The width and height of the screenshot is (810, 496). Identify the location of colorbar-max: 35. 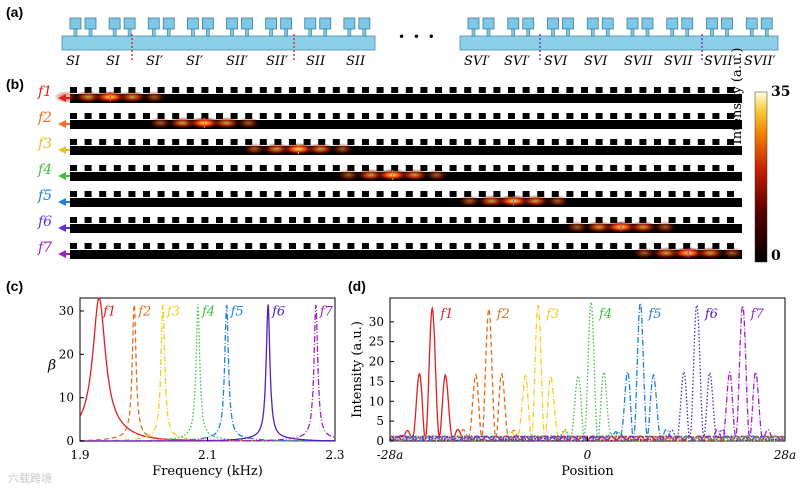
(781, 92).